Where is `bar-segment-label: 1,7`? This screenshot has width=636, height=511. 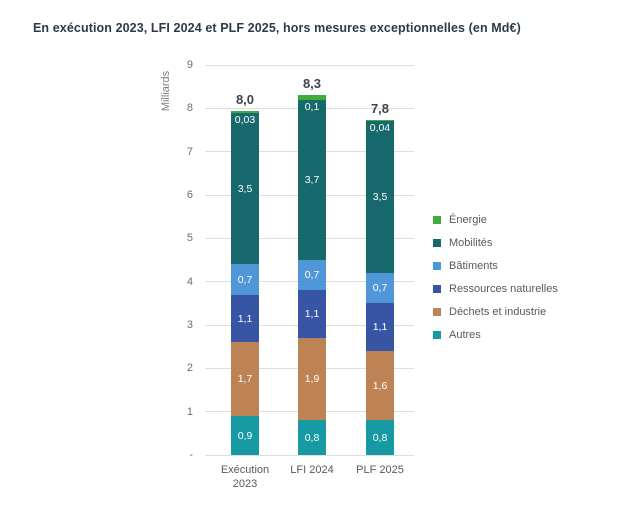 bar-segment-label: 1,7 is located at coordinates (245, 379).